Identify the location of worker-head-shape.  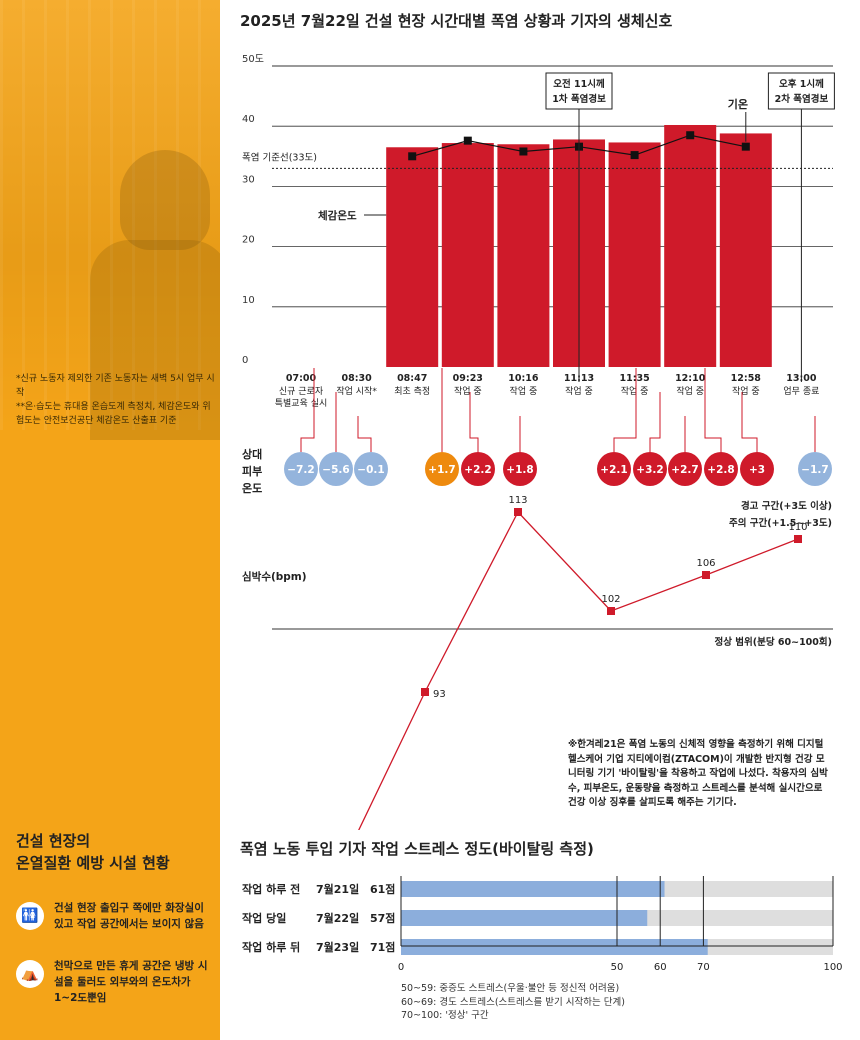
(165, 200).